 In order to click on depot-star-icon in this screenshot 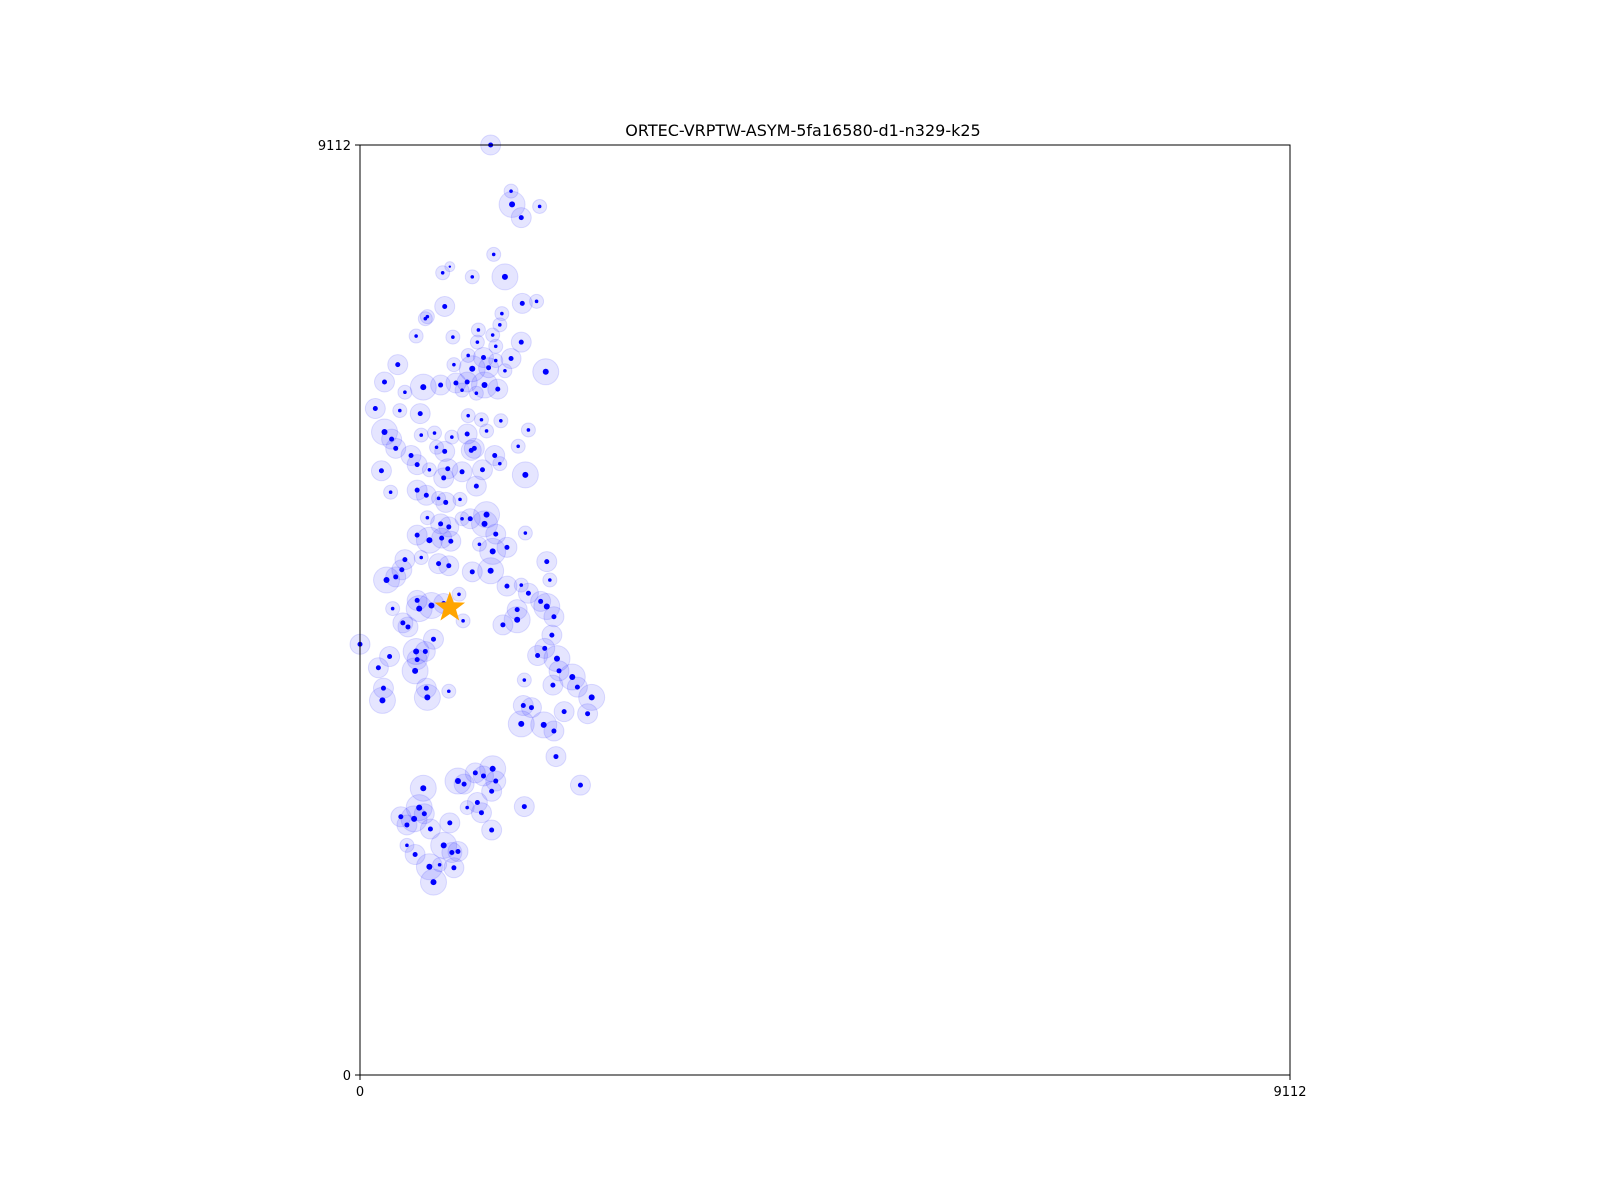, I will do `click(450, 606)`.